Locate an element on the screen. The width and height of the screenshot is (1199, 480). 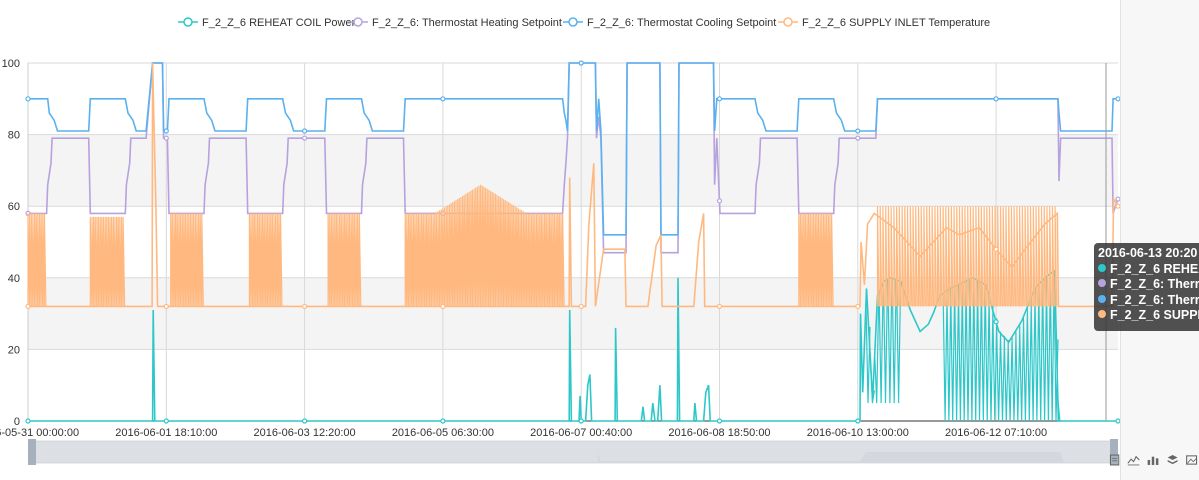
zoom-handle-left is located at coordinates (32, 452).